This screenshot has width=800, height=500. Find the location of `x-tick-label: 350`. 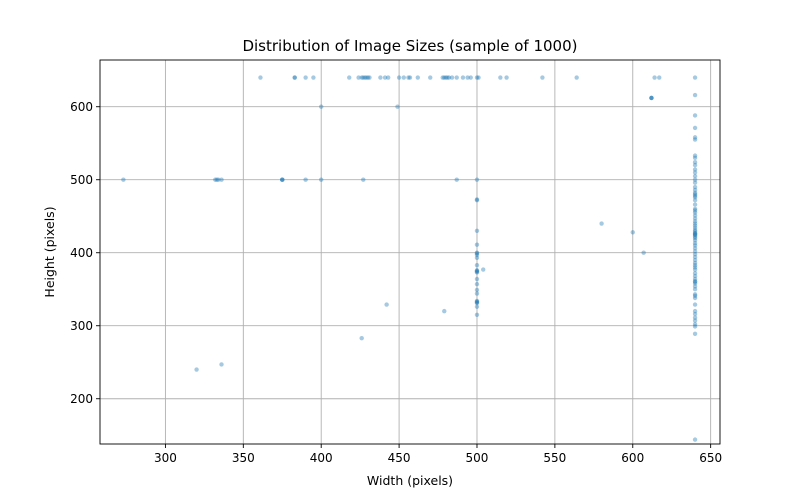

x-tick-label: 350 is located at coordinates (243, 458).